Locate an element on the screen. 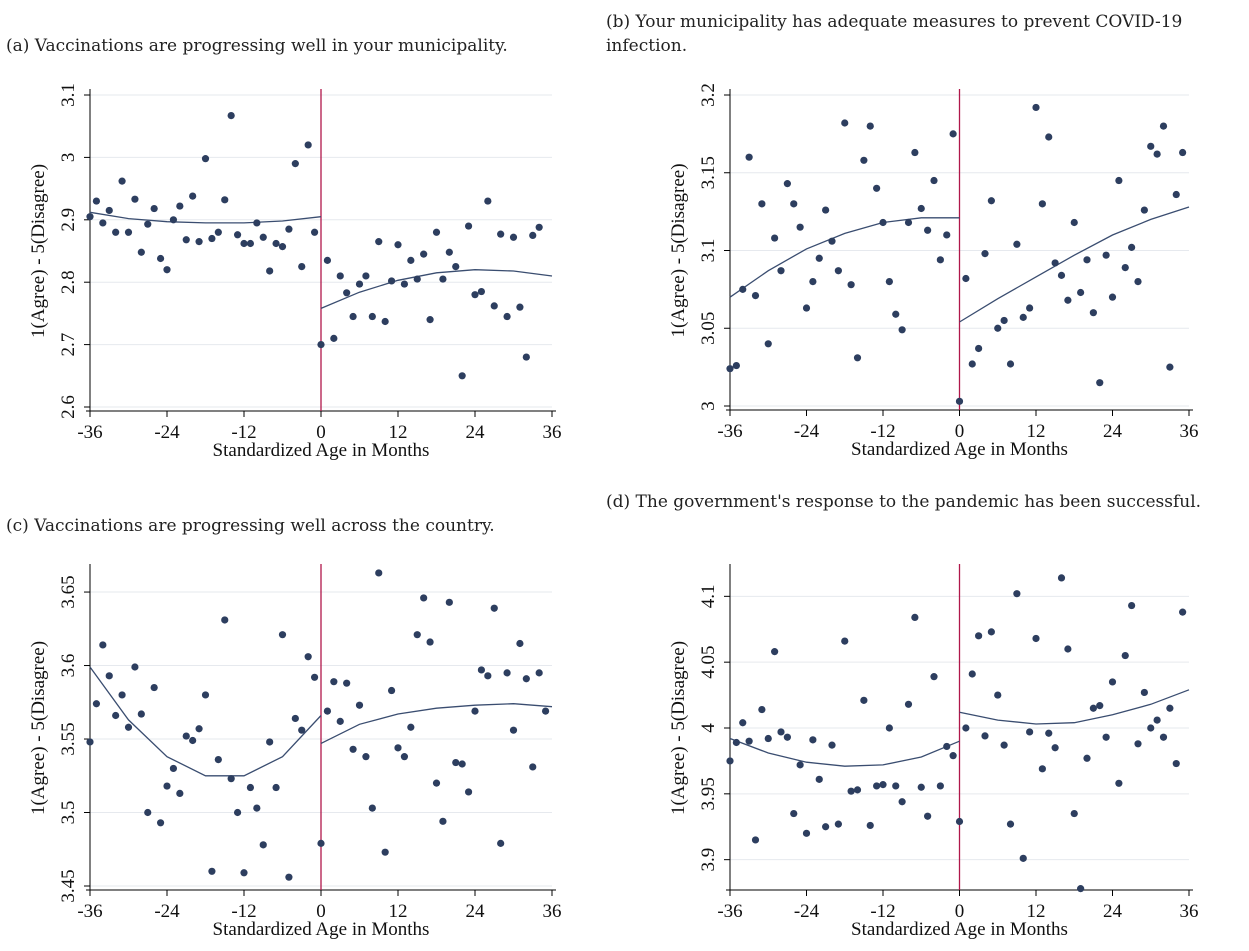 This screenshot has width=1249, height=951. x-tick-label: -12 is located at coordinates (243, 432).